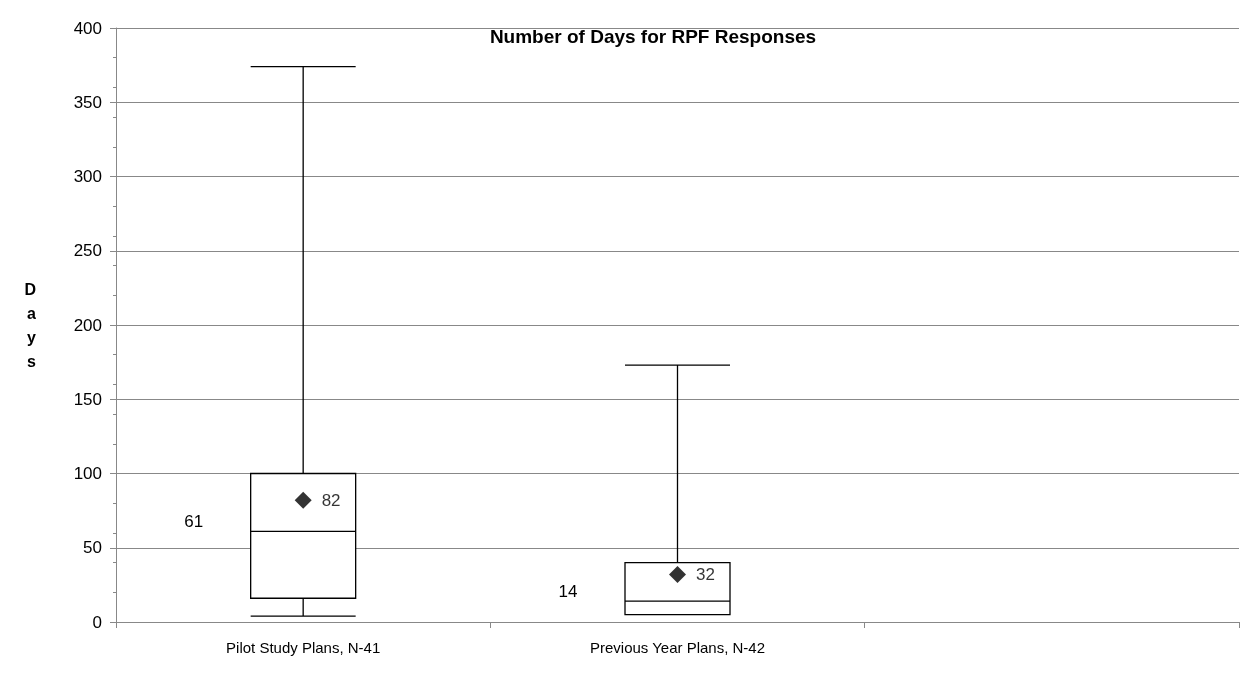 This screenshot has height=696, width=1250. What do you see at coordinates (87, 325) in the screenshot?
I see `y-tick-label: 200` at bounding box center [87, 325].